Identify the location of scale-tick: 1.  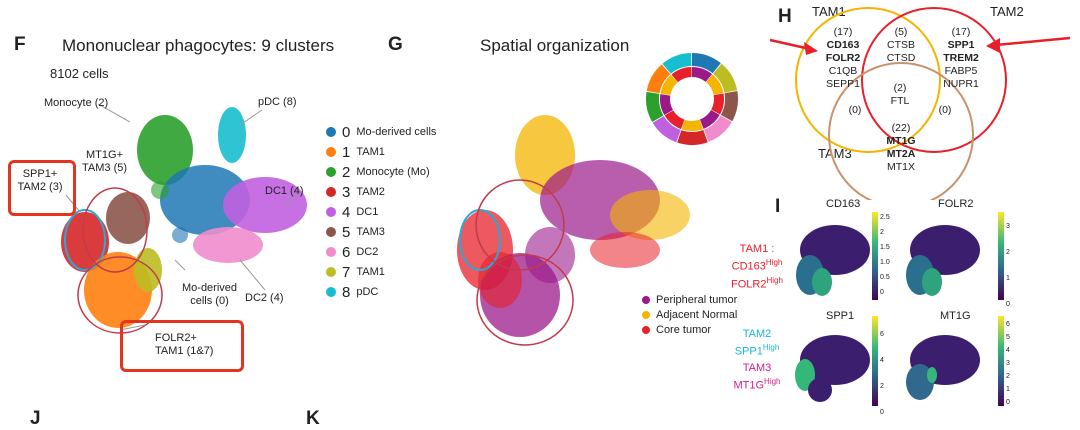
(1008, 389).